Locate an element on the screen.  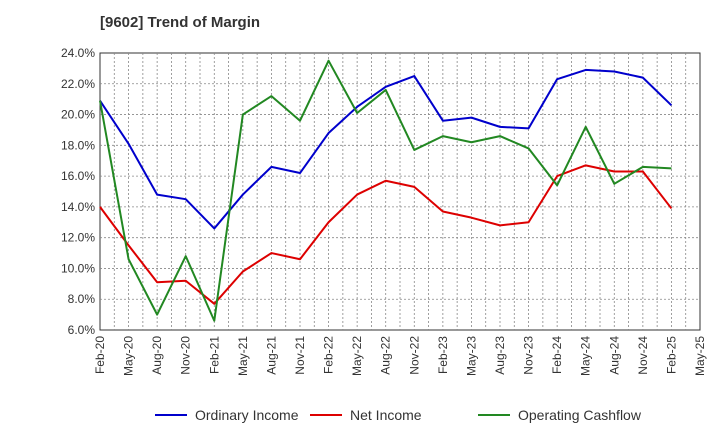
legend-label-net-income: Net Income is located at coordinates (386, 415).